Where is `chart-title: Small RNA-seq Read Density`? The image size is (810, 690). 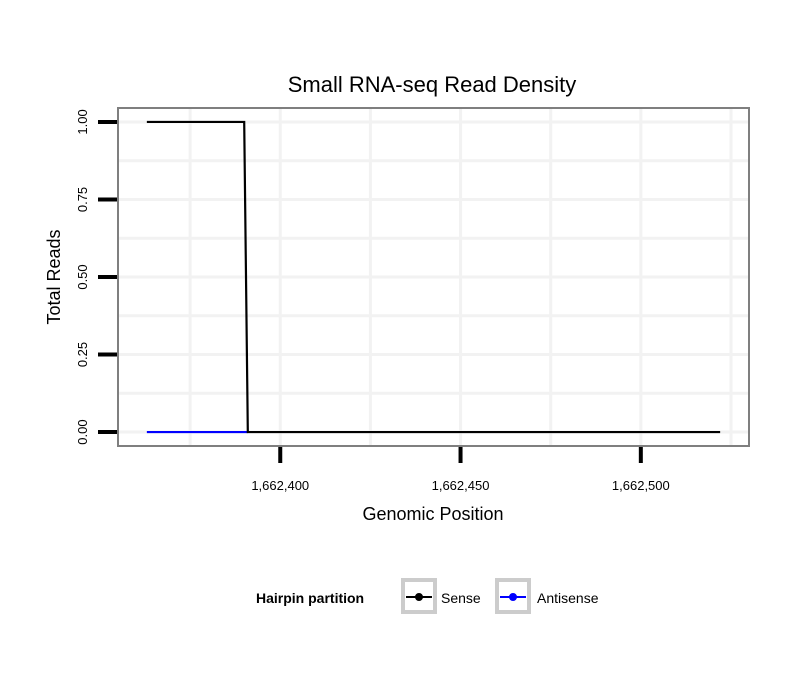 chart-title: Small RNA-seq Read Density is located at coordinates (432, 84).